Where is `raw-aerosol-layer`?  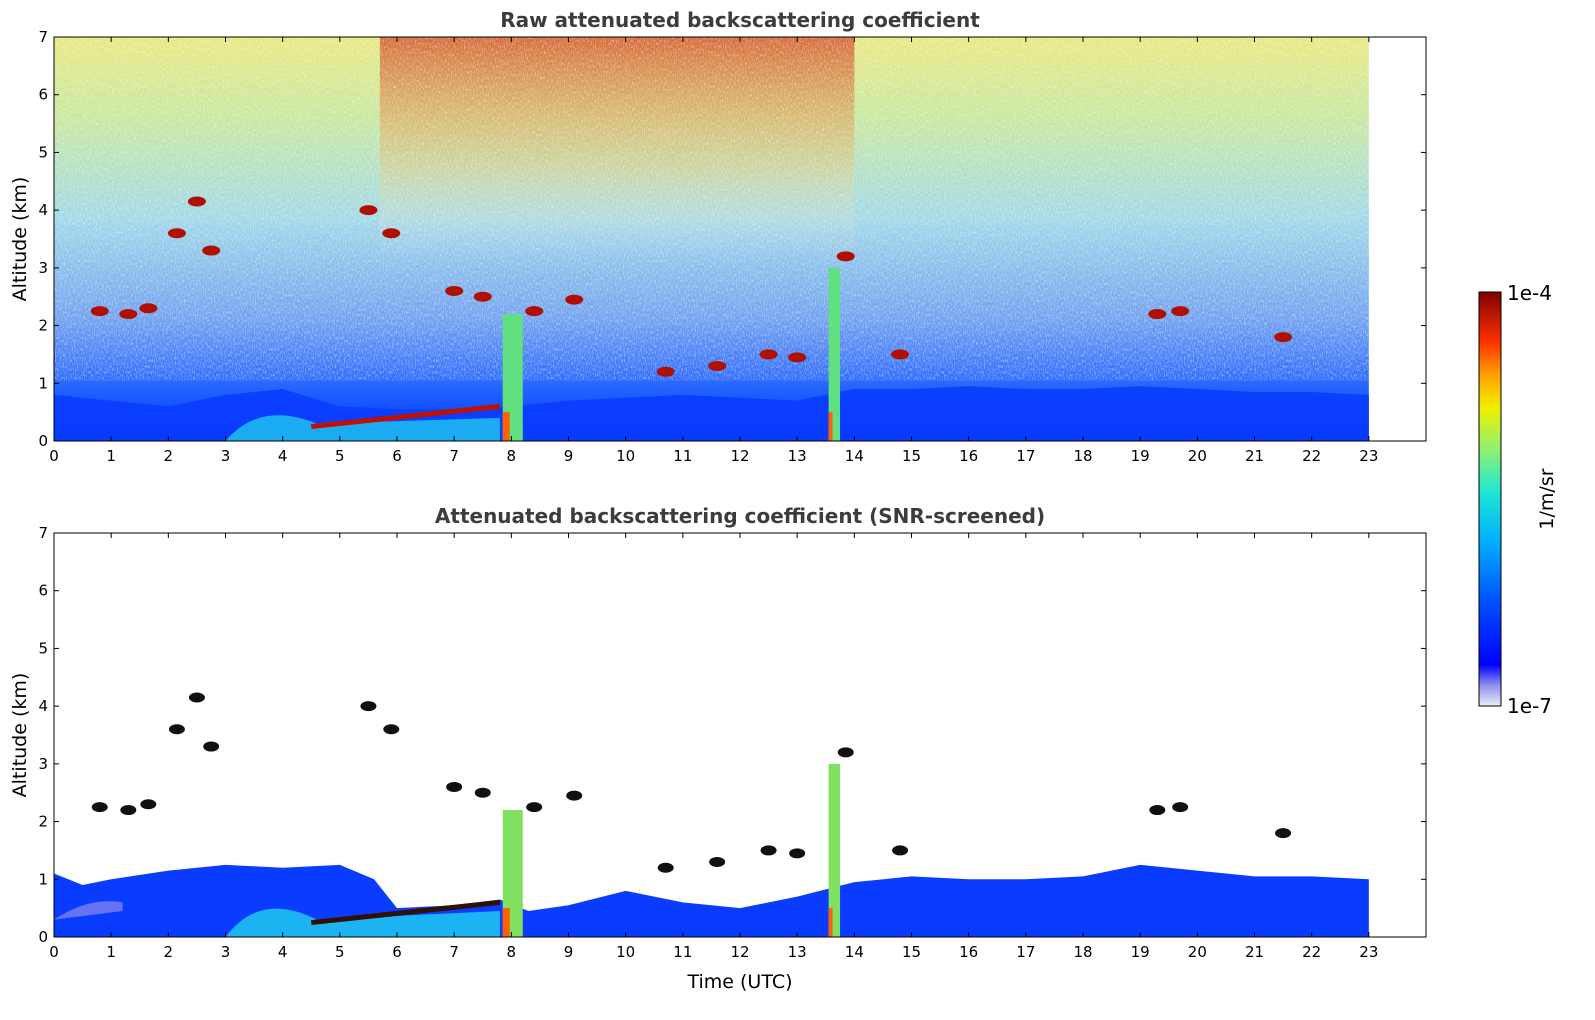
raw-aerosol-layer is located at coordinates (405, 416).